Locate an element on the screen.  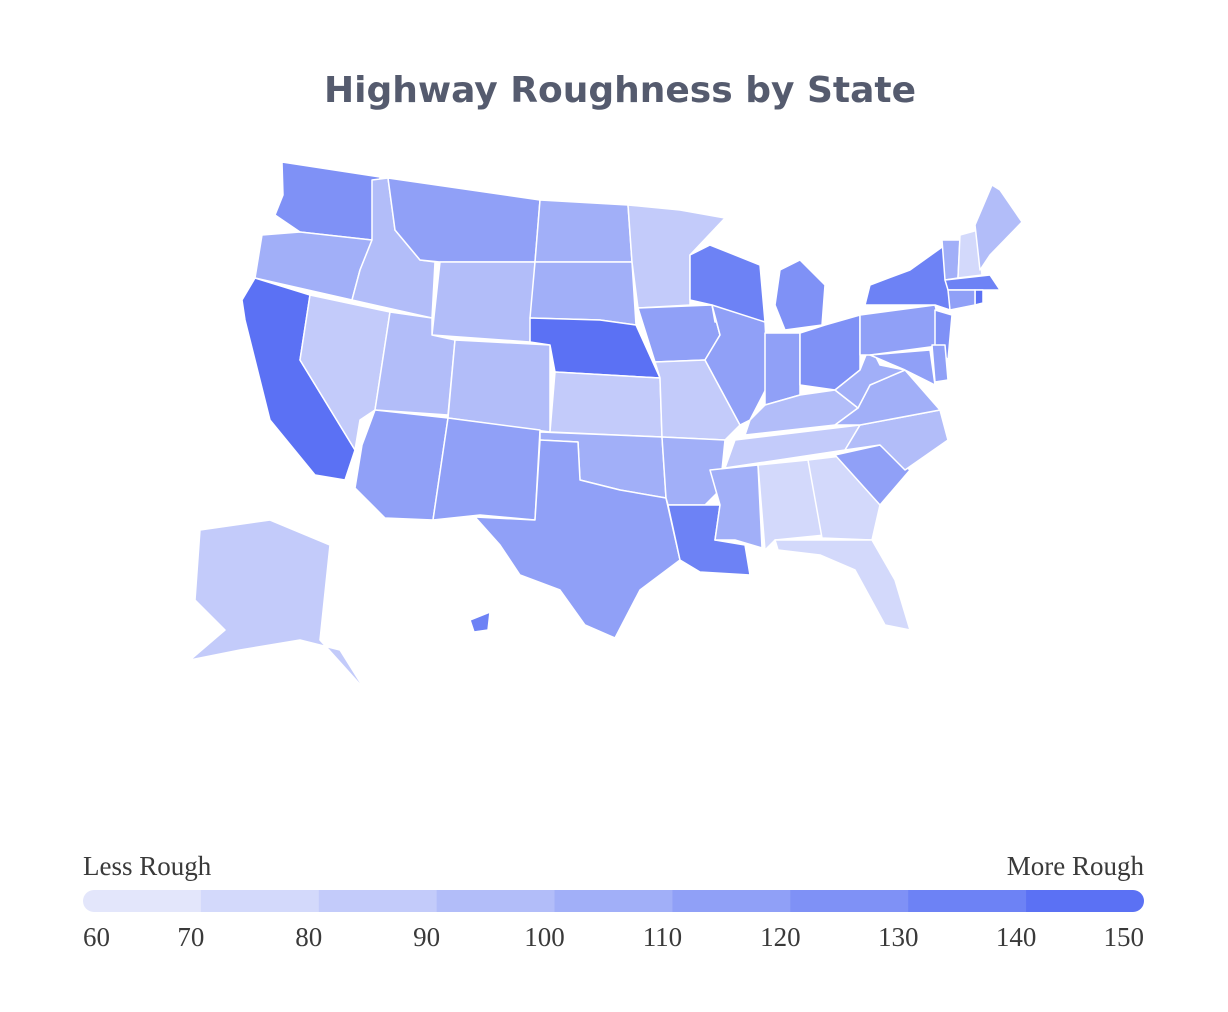
legend-tick-label: 70 is located at coordinates (190, 937).